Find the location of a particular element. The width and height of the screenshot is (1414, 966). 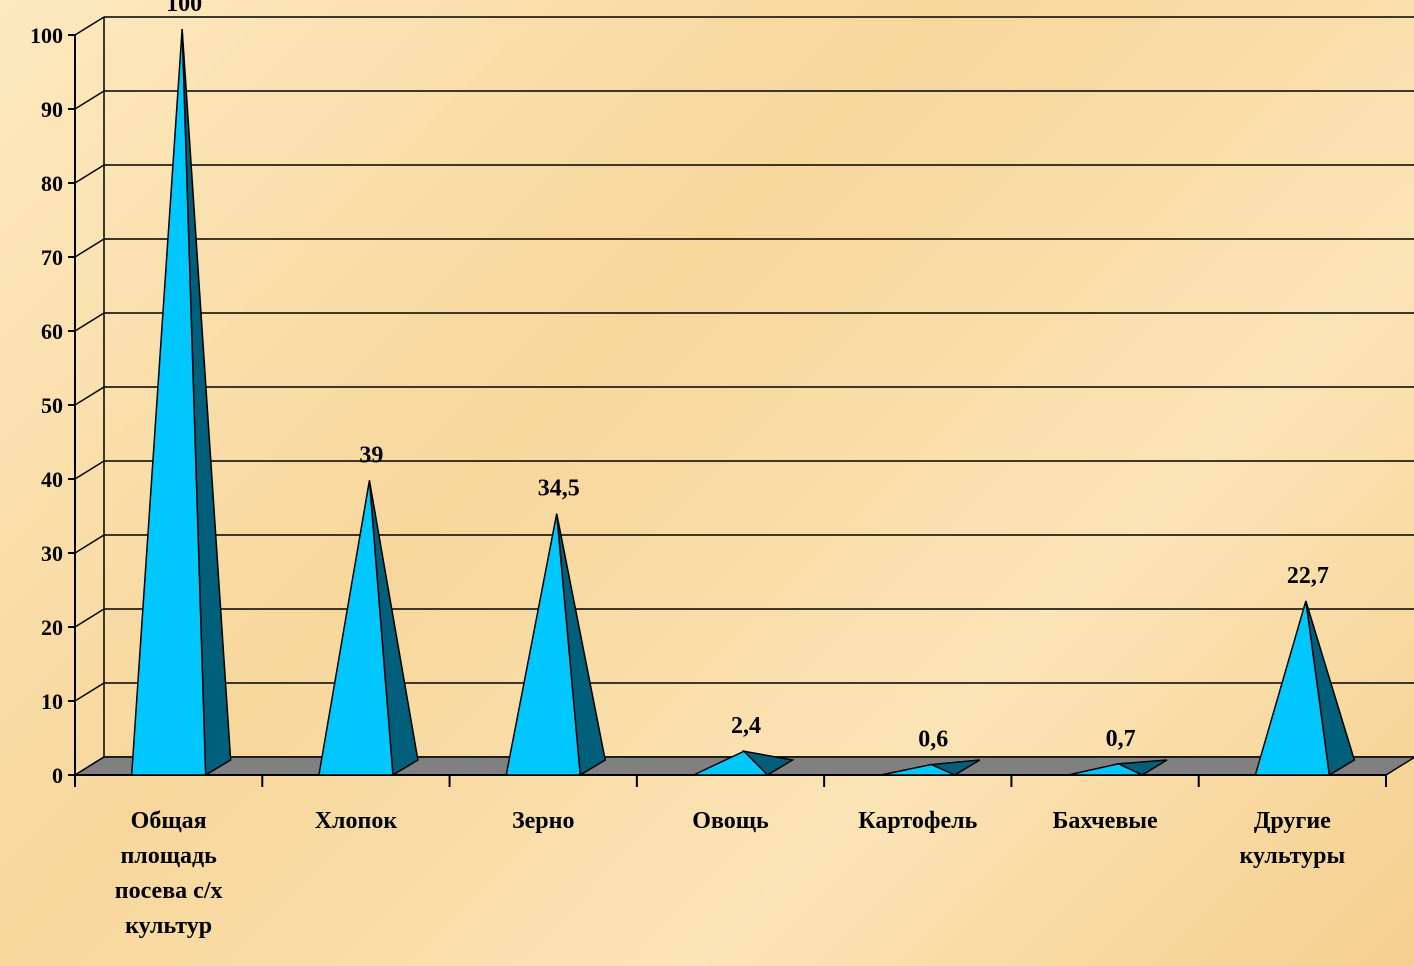

category-label: Другие культуры is located at coordinates (1293, 838).